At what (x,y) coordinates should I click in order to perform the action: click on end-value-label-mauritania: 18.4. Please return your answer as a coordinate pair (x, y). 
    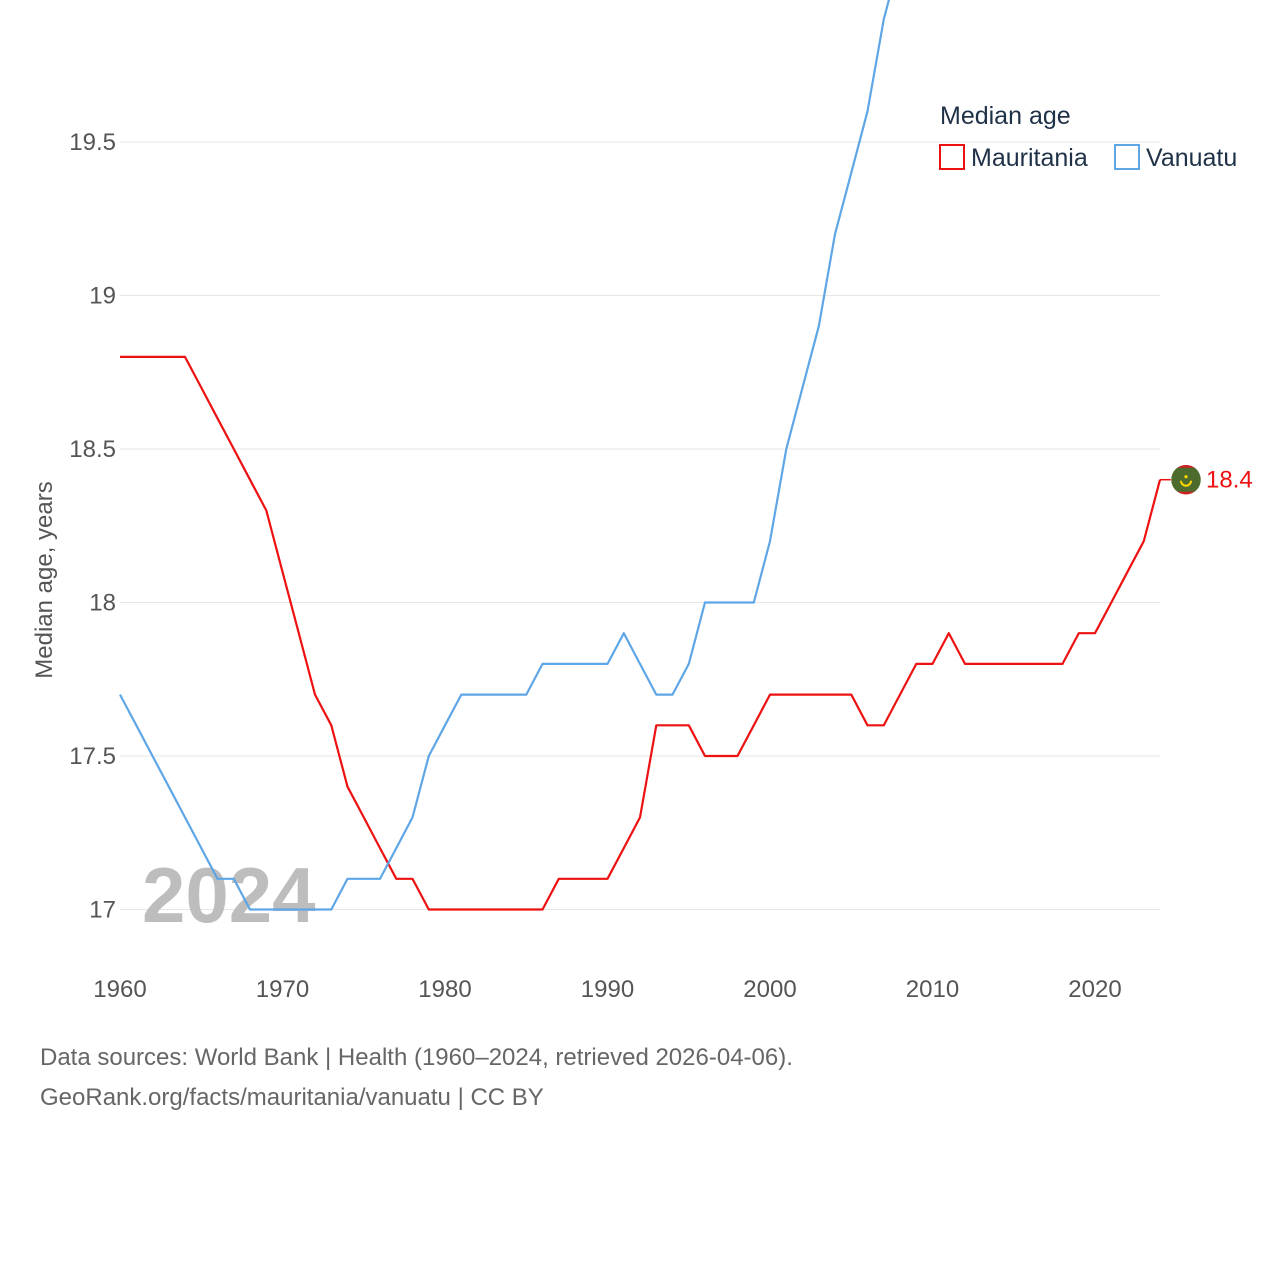
    Looking at the image, I should click on (1229, 480).